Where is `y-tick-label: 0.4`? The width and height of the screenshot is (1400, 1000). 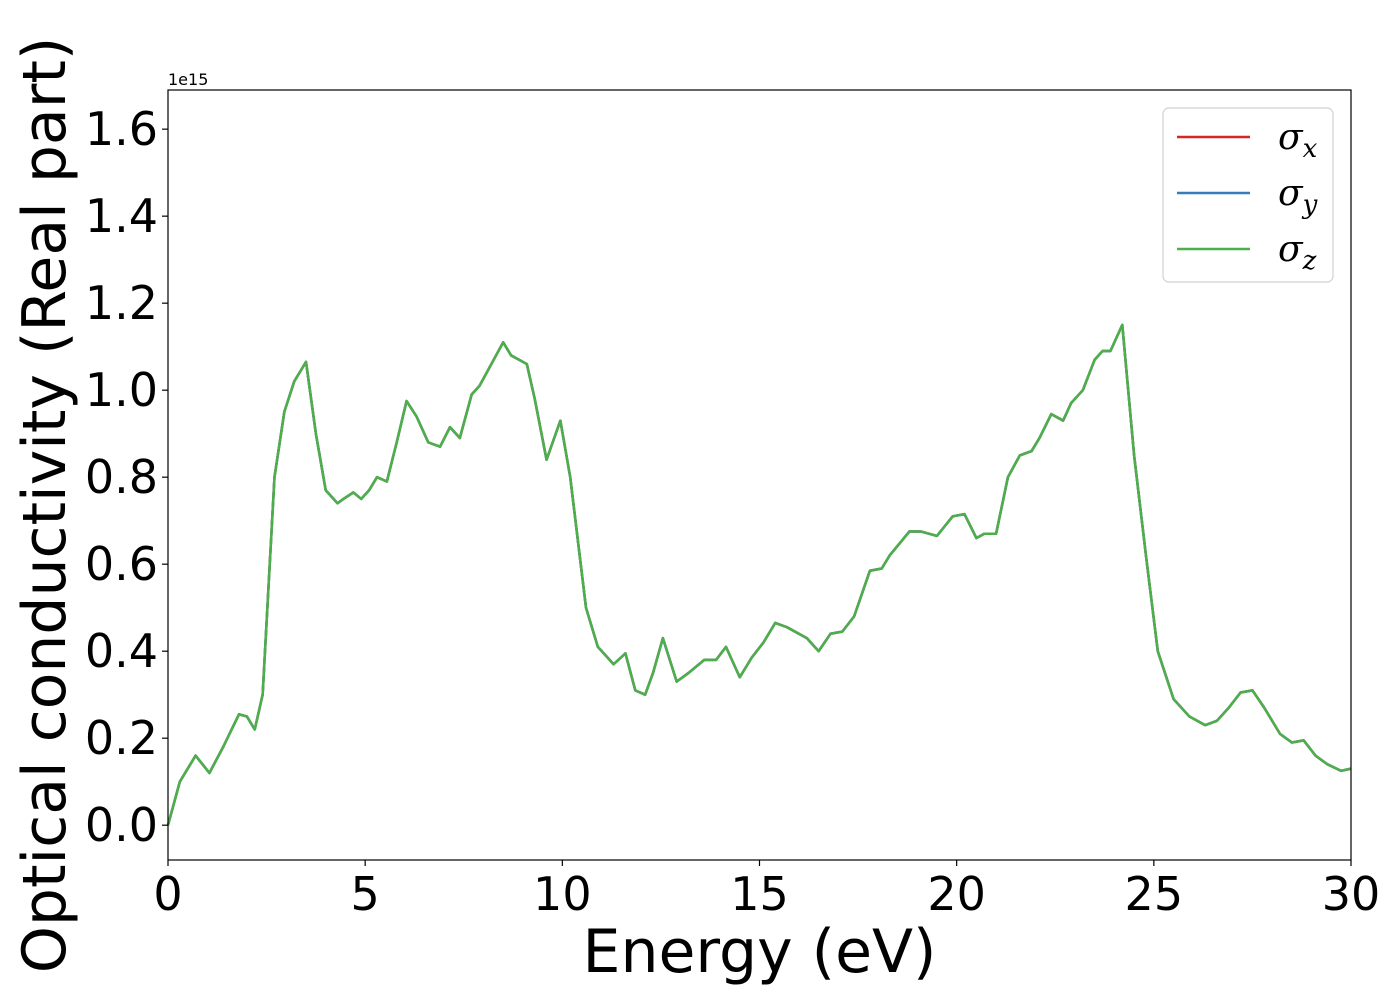 y-tick-label: 0.4 is located at coordinates (121, 651).